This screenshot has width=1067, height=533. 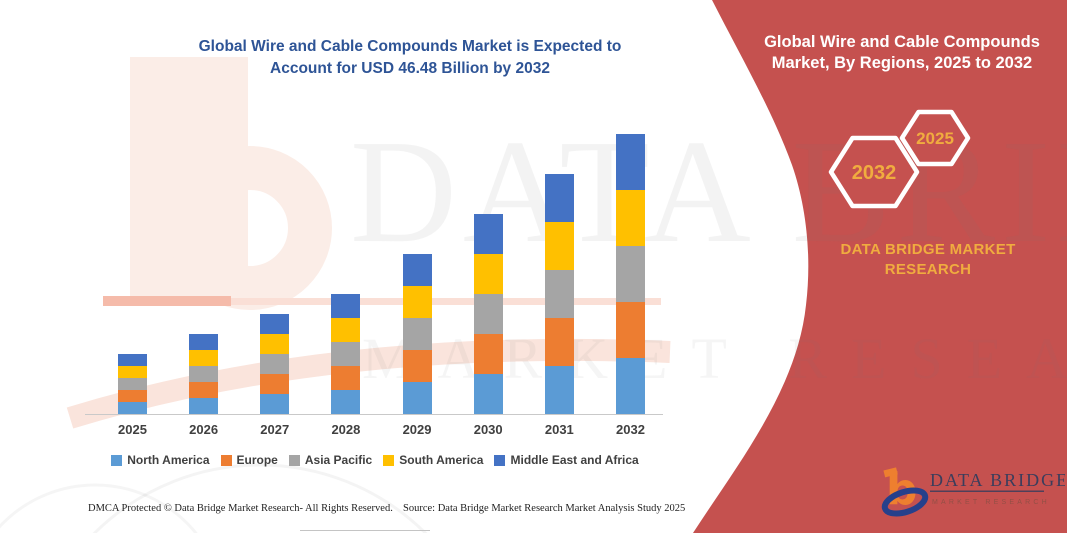 I want to click on legend-label: Europe, so click(x=257, y=460).